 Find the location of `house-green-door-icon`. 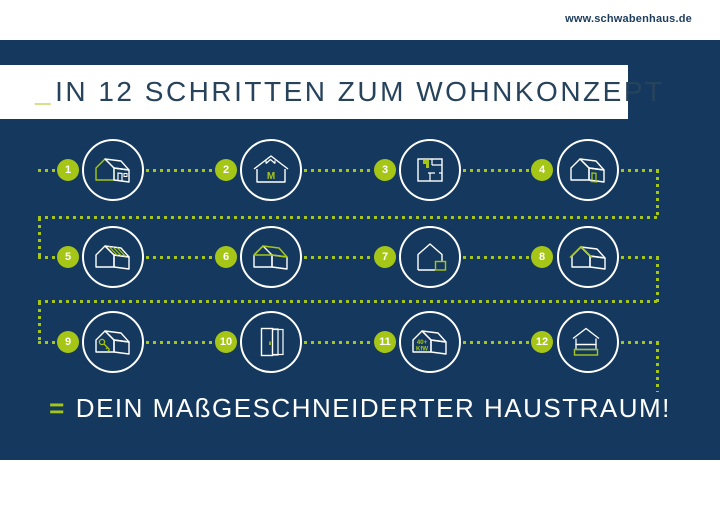

house-green-door-icon is located at coordinates (587, 170).